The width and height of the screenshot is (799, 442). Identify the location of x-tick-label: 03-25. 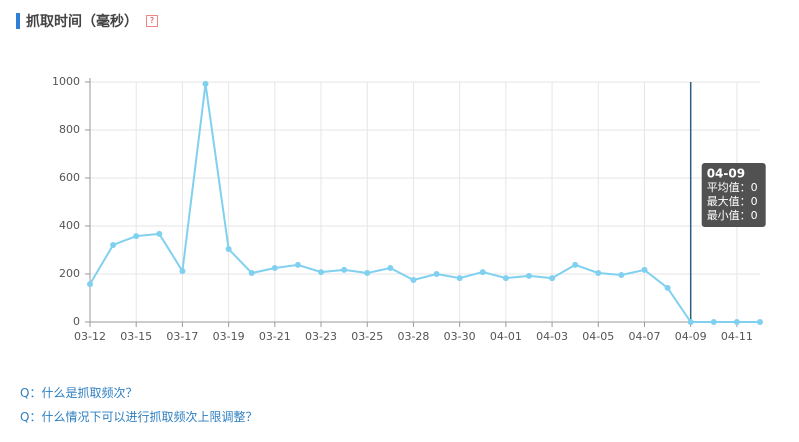
(367, 336).